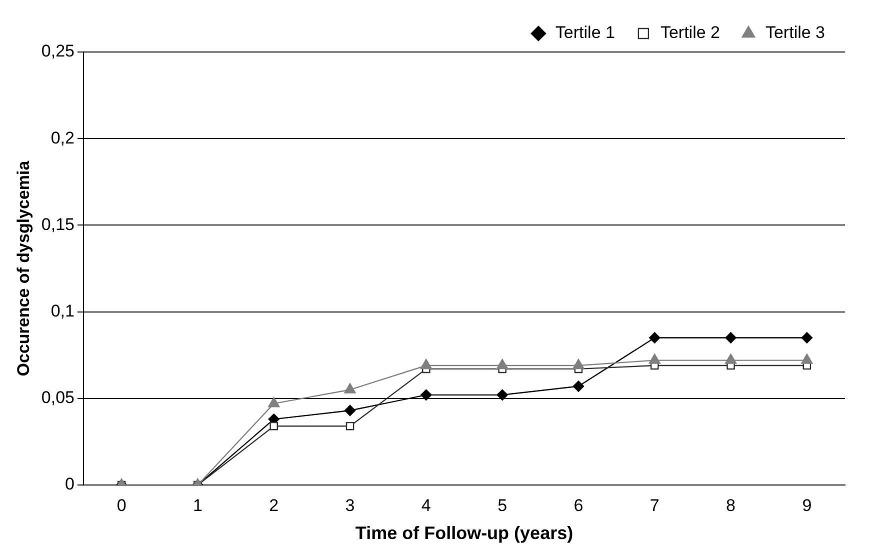  I want to click on x-tick-label: 7, so click(655, 505).